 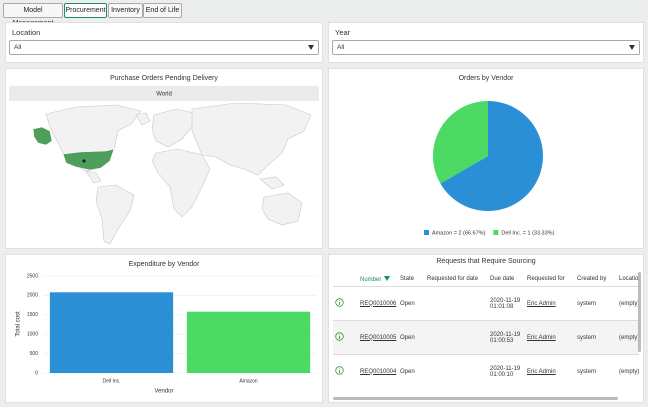 I want to click on map-header-label: World, so click(x=164, y=95).